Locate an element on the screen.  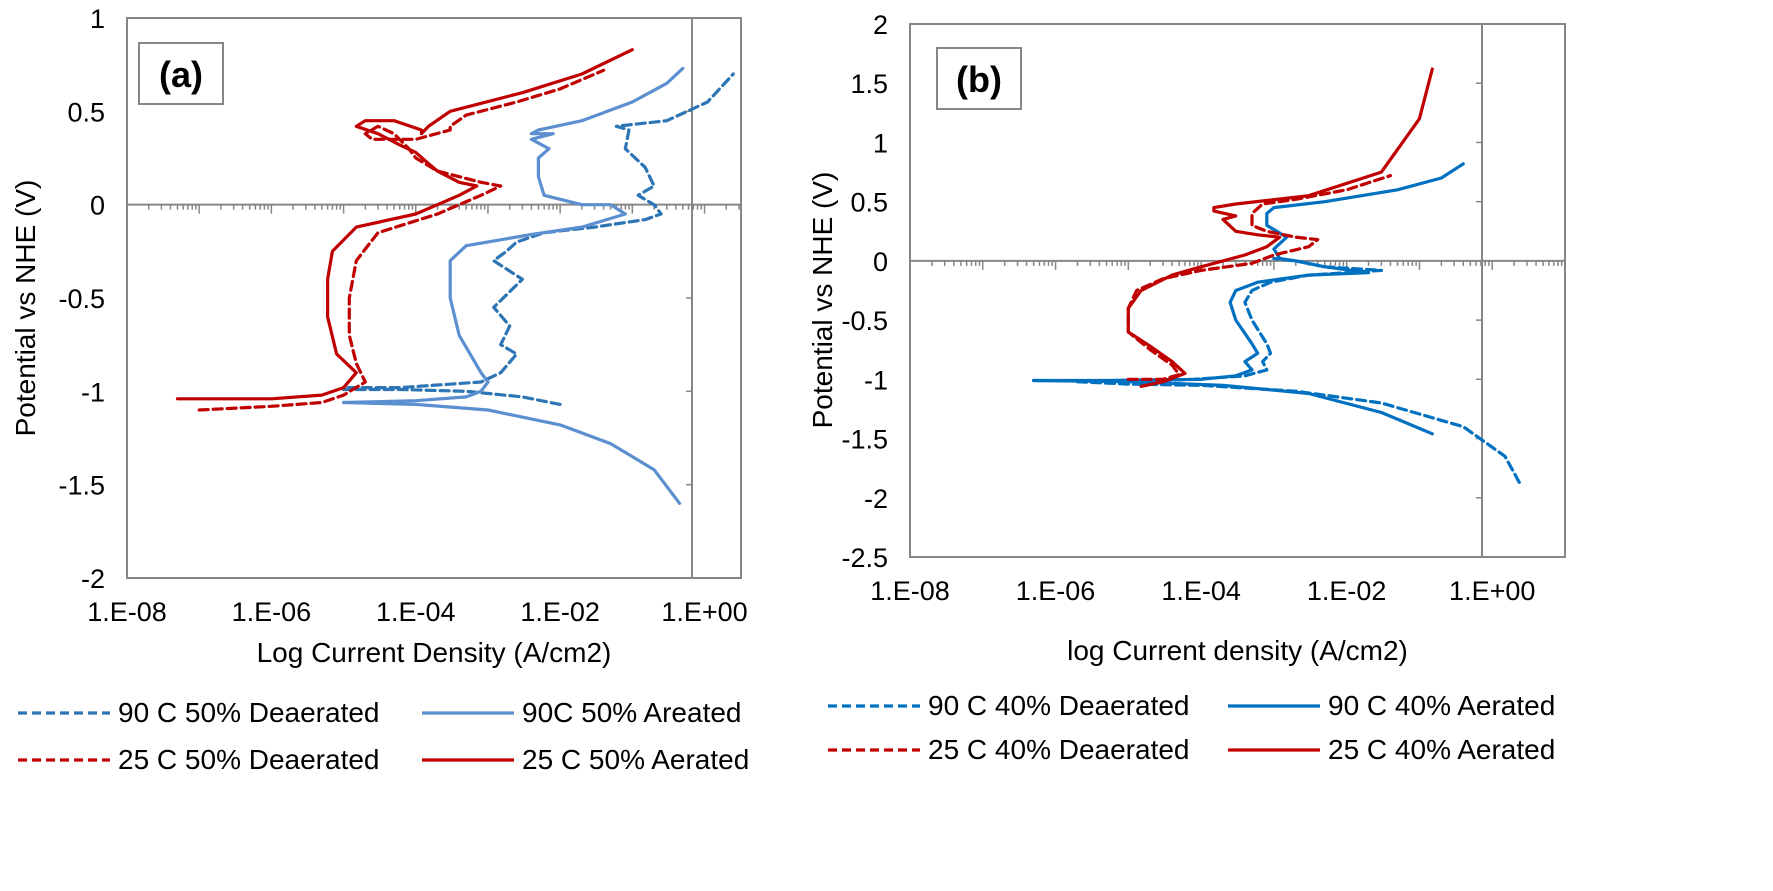
legend-label: 90 C 50% Deaerated is located at coordinates (249, 712).